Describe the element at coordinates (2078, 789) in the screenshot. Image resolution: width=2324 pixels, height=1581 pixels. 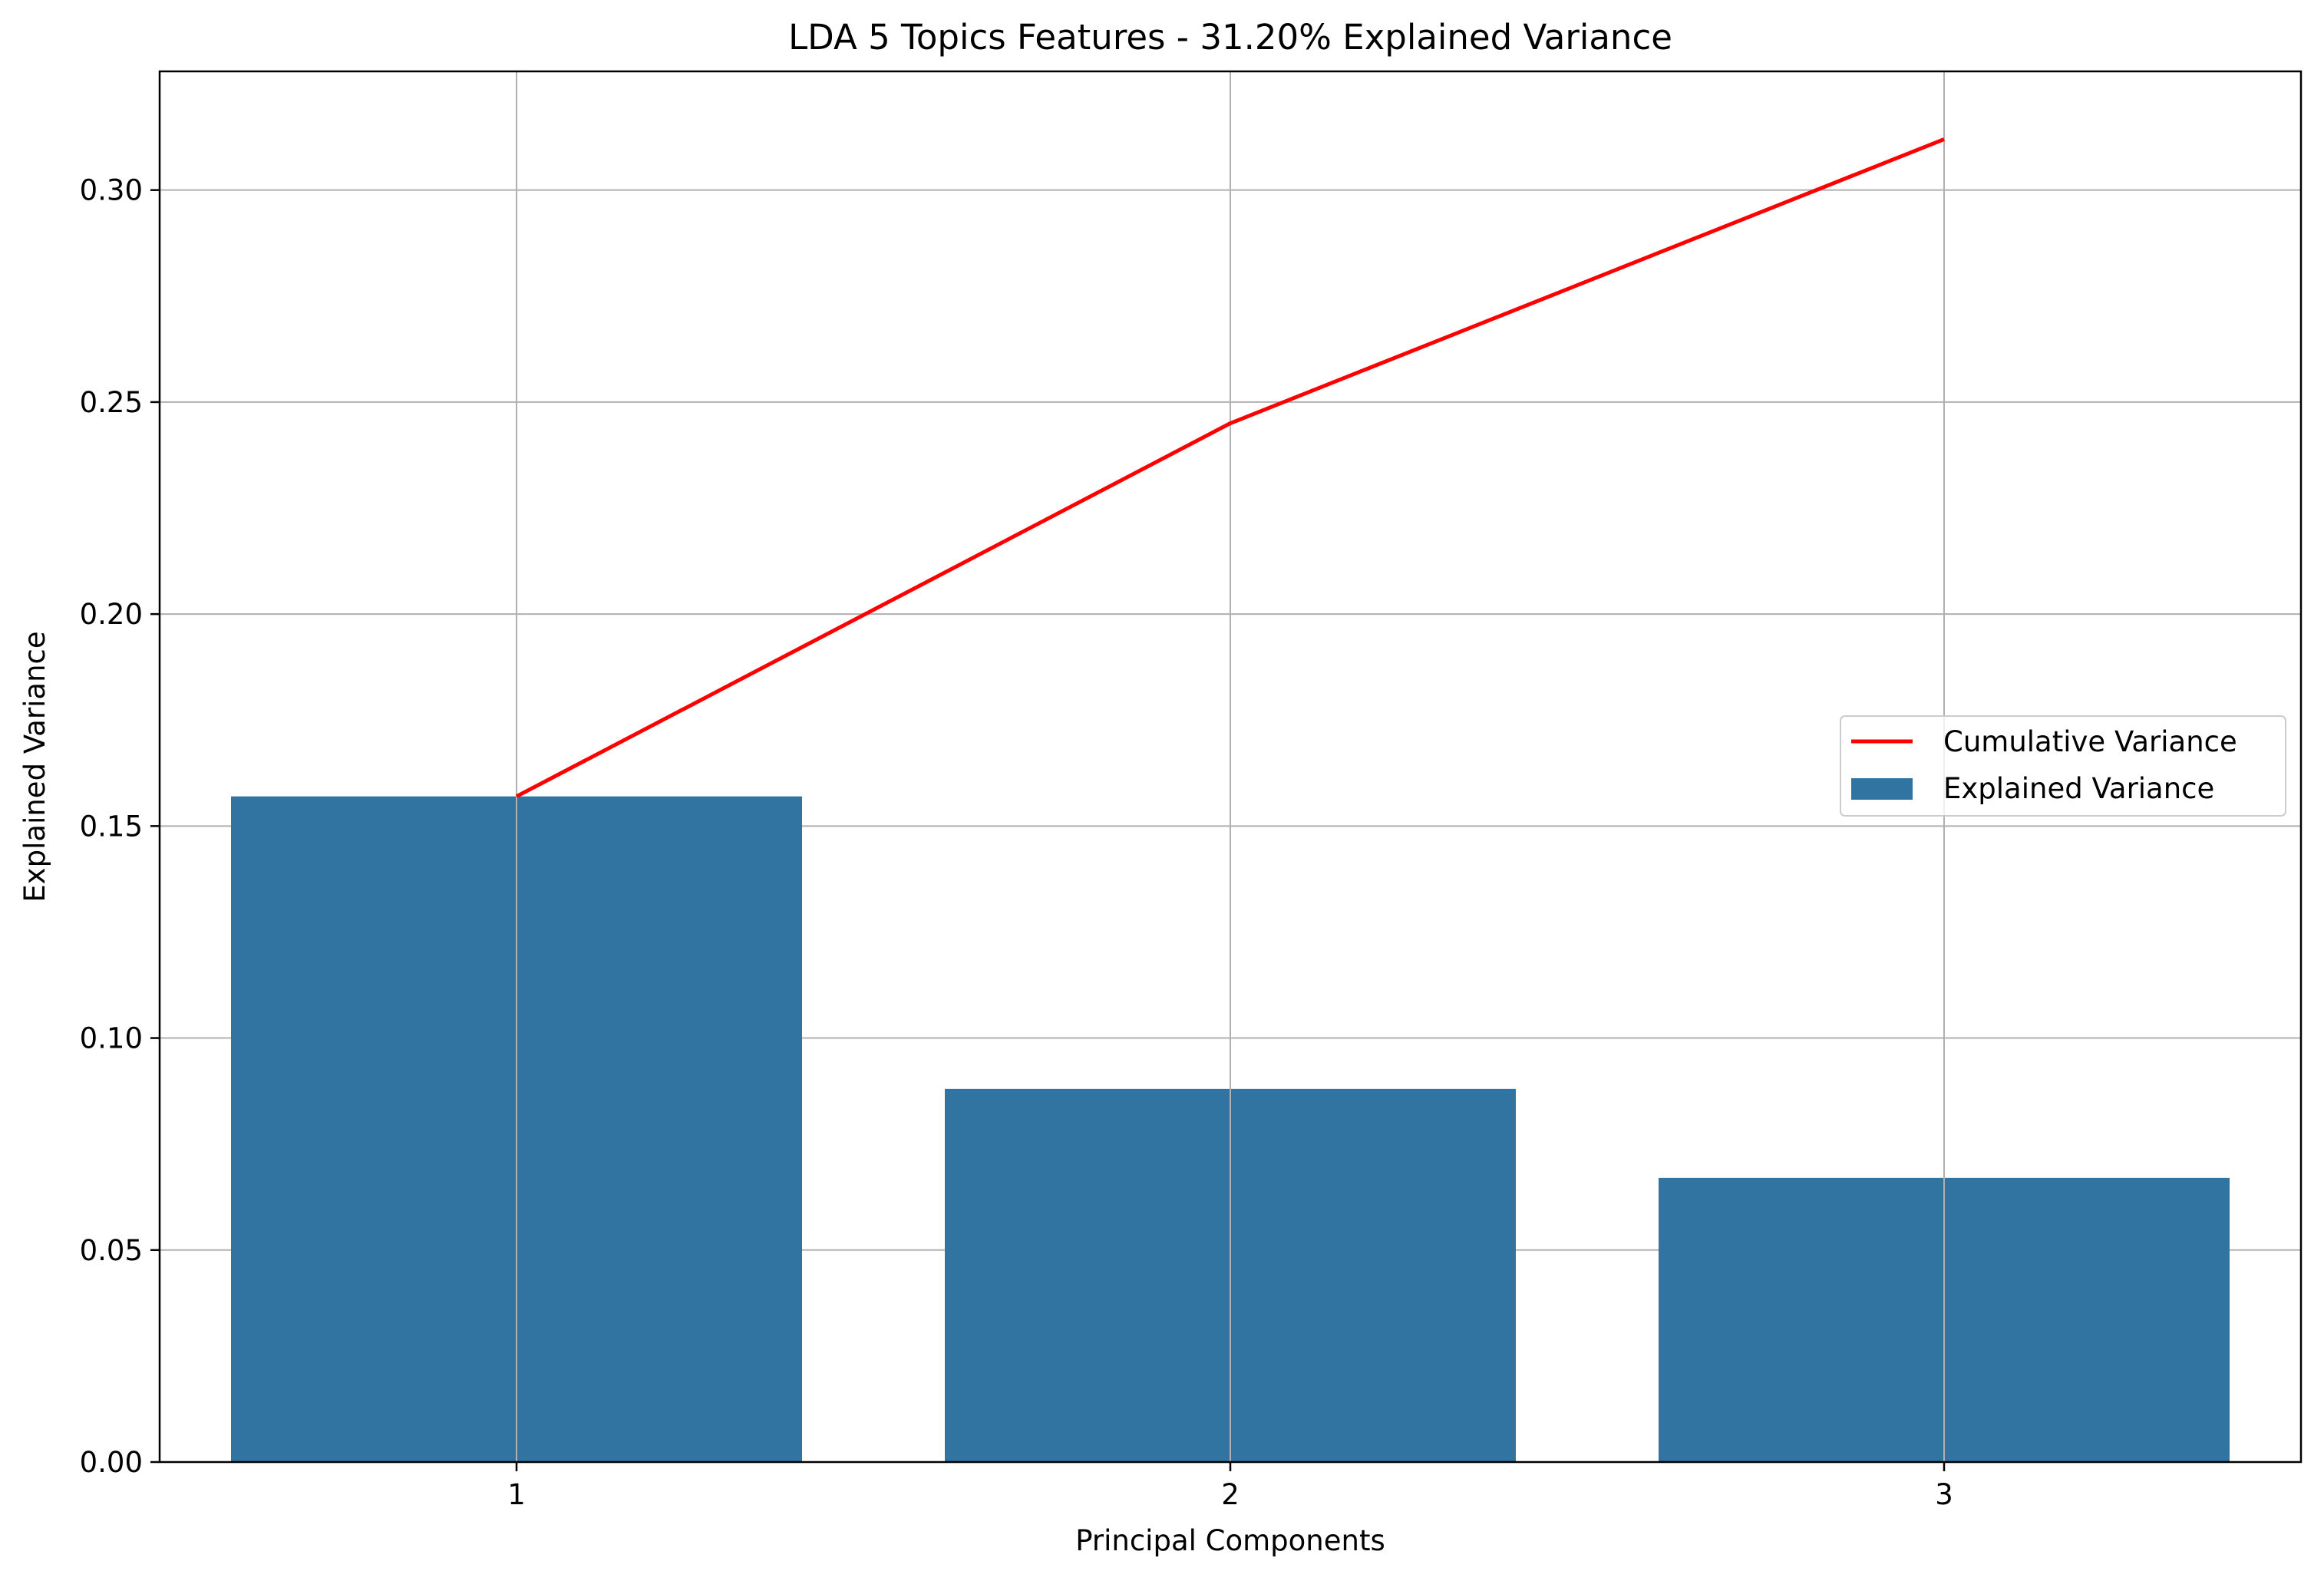
I see `legend-label-explained: Explained Variance` at that location.